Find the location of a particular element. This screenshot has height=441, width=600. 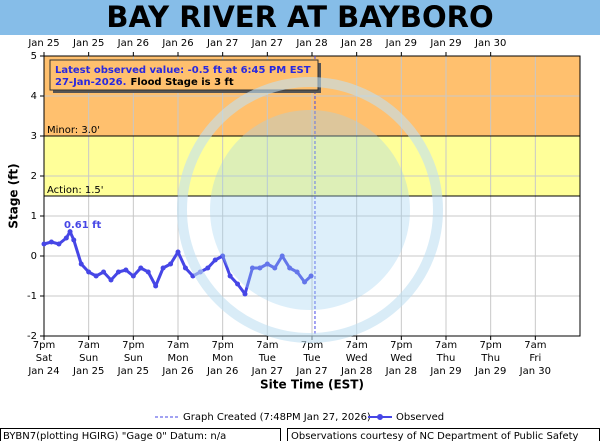

x2-tick-label: Jan 29 is located at coordinates (445, 43).